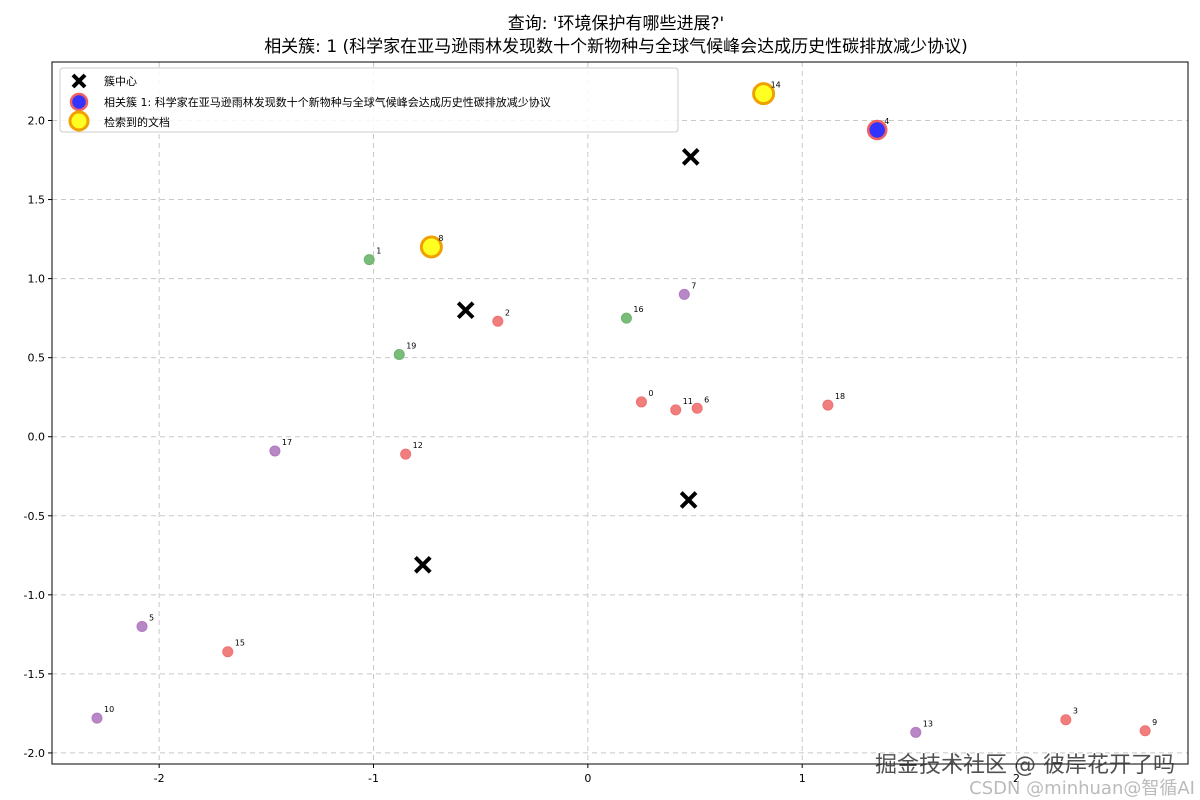  What do you see at coordinates (79, 102) in the screenshot?
I see `legend-relevant-icon` at bounding box center [79, 102].